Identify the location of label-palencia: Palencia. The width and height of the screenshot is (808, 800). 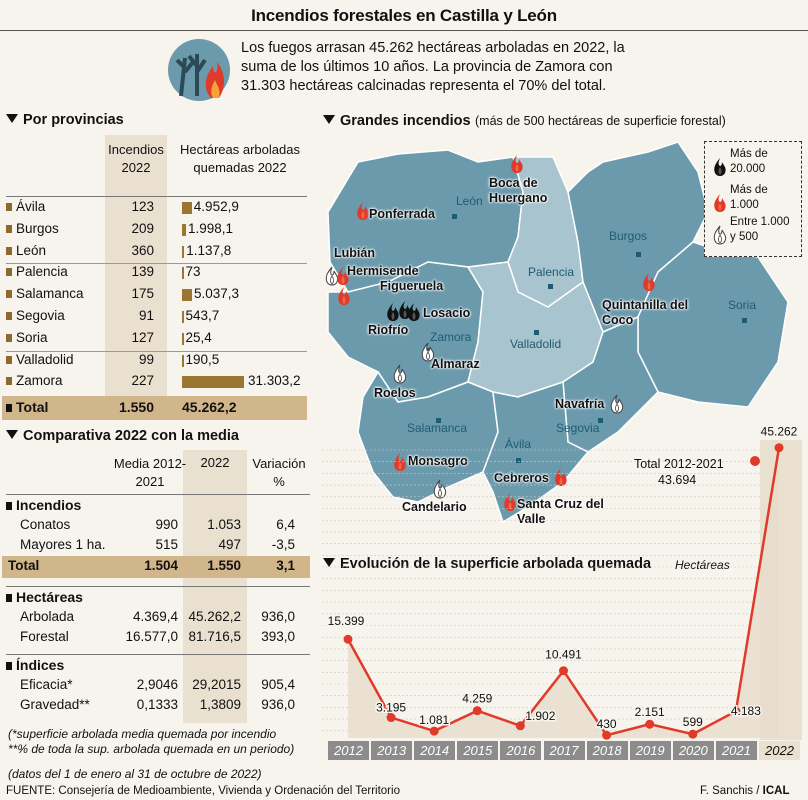
(551, 272).